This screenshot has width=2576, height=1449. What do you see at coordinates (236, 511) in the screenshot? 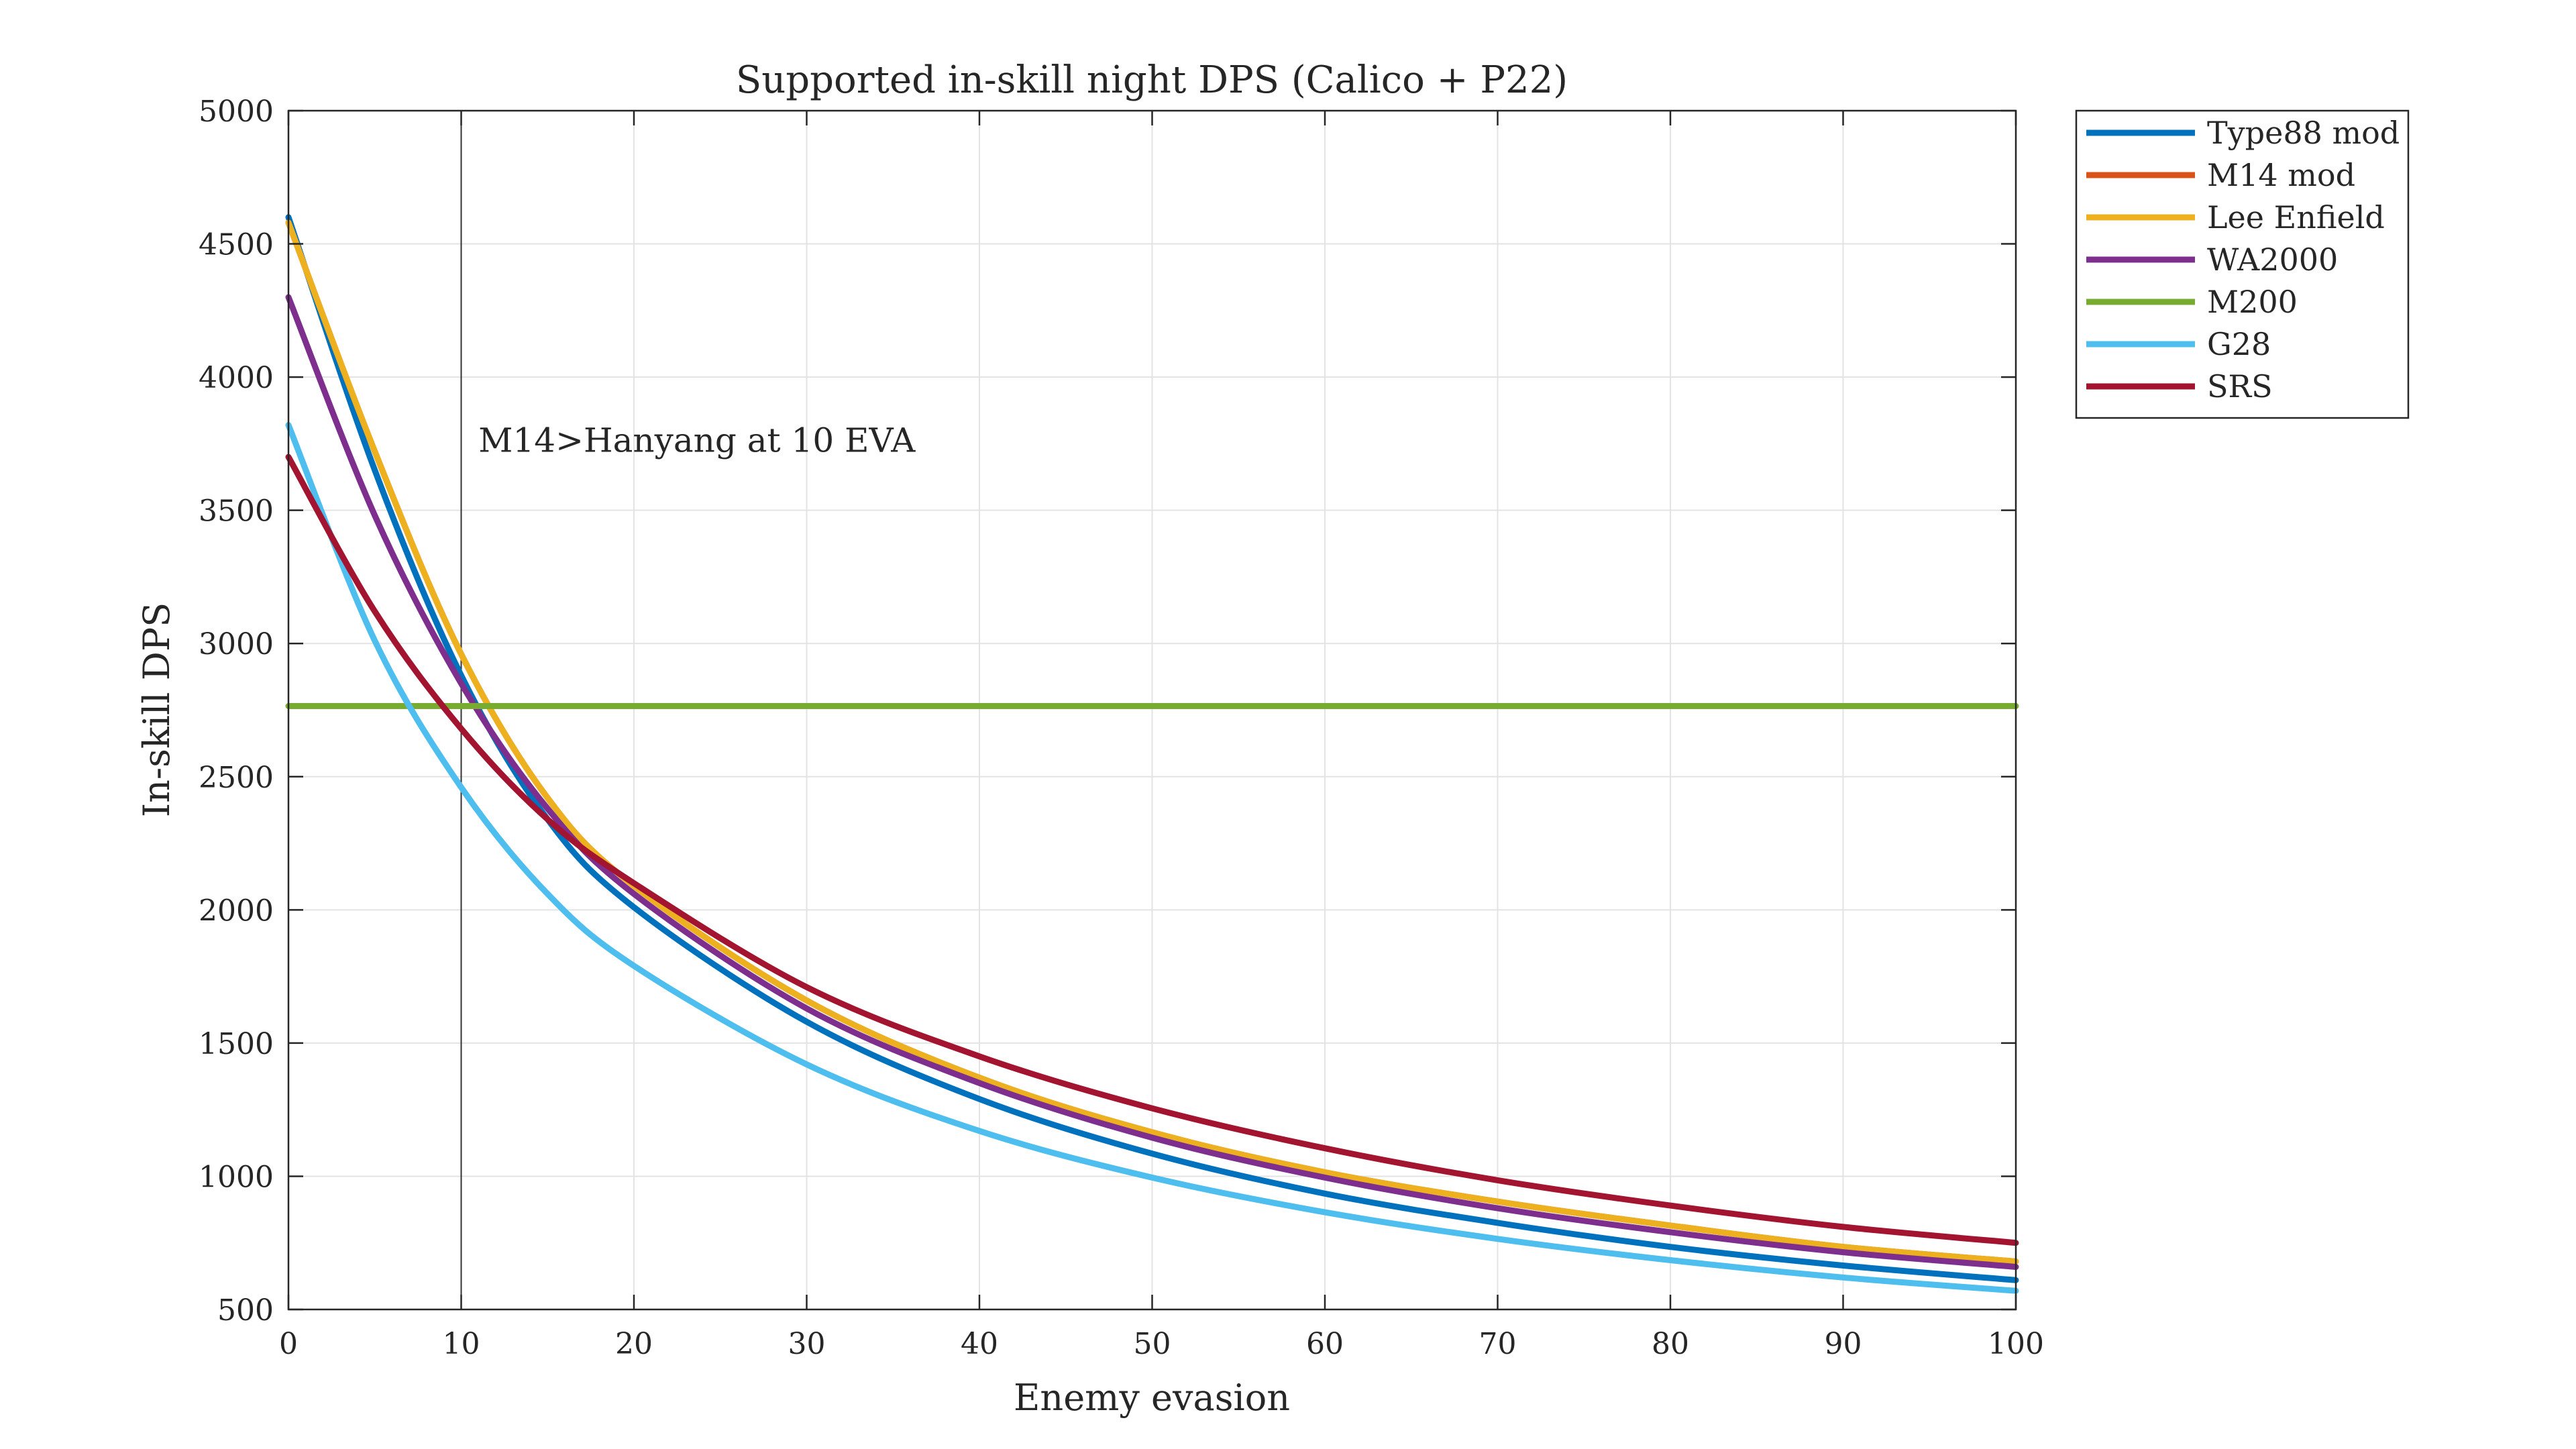
I see `y-tick-label: 3500` at bounding box center [236, 511].